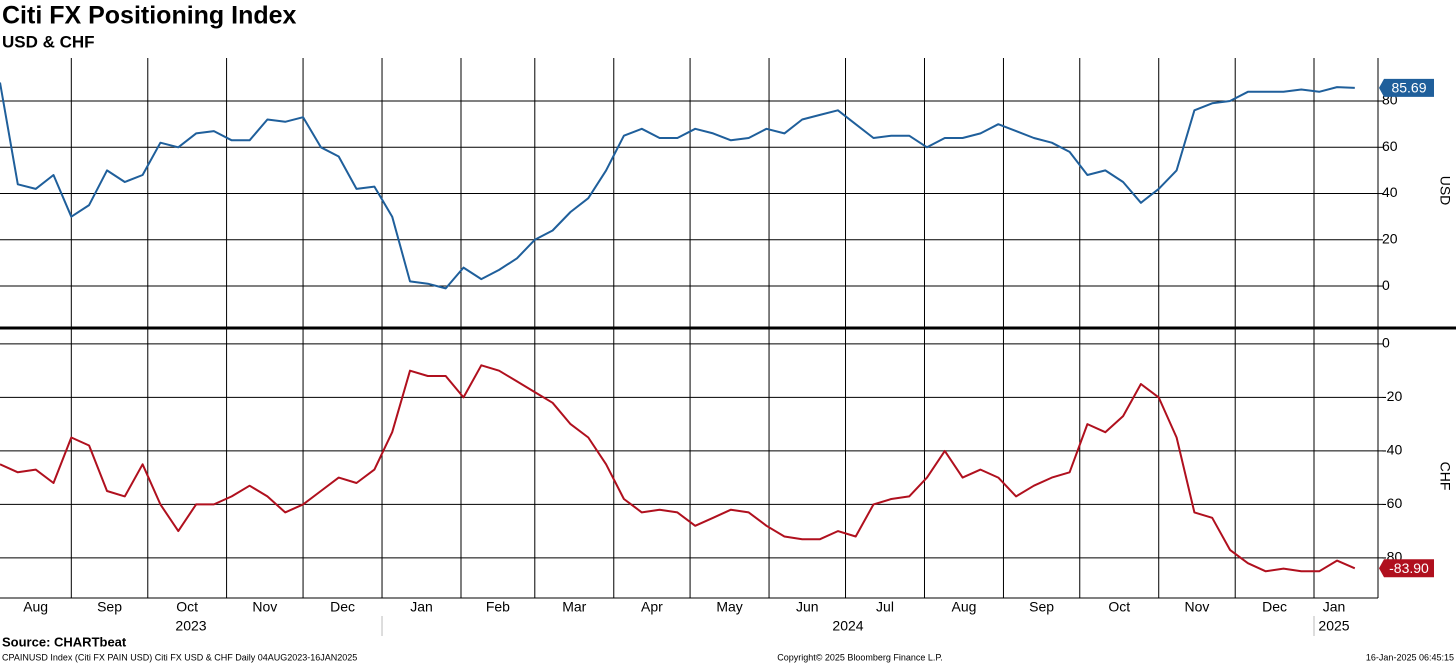  What do you see at coordinates (885, 607) in the screenshot?
I see `x-tick-label: Jul` at bounding box center [885, 607].